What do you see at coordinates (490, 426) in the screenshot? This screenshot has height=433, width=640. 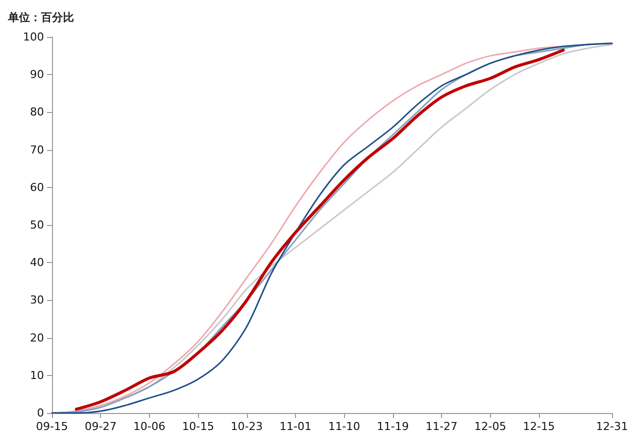 I see `x-tick-label: 12-05` at bounding box center [490, 426].